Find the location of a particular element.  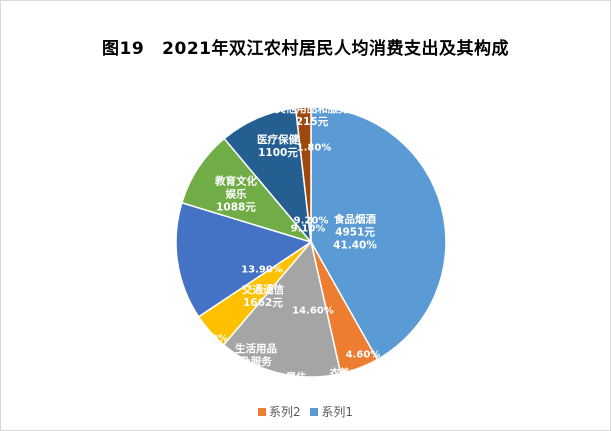

label-education-line2: 娱乐 is located at coordinates (236, 194).